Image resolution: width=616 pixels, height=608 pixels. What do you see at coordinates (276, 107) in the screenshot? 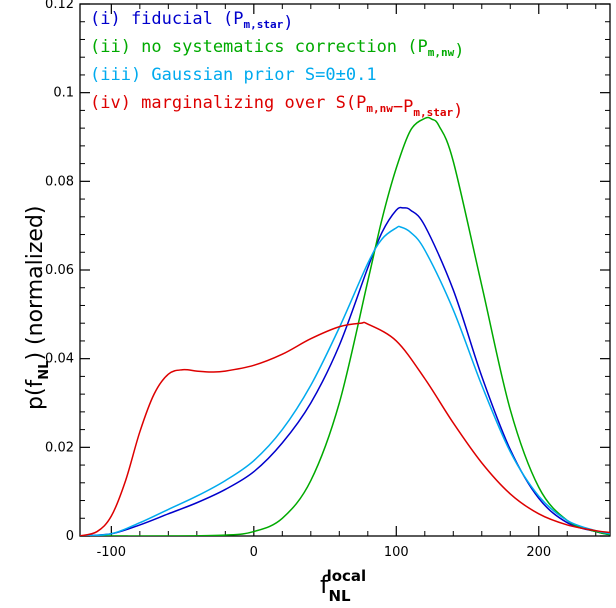
I see `legend-entry-4: (iv) marginalizing over S(Pm,nw−Pm,star)` at bounding box center [276, 107].